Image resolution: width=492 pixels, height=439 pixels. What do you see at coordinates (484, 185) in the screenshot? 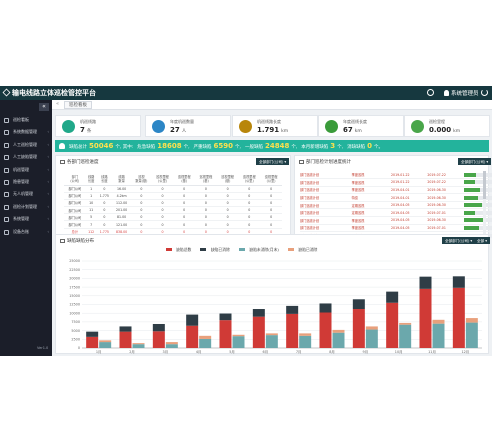
I see `scrollbar-thumb` at bounding box center [484, 185].